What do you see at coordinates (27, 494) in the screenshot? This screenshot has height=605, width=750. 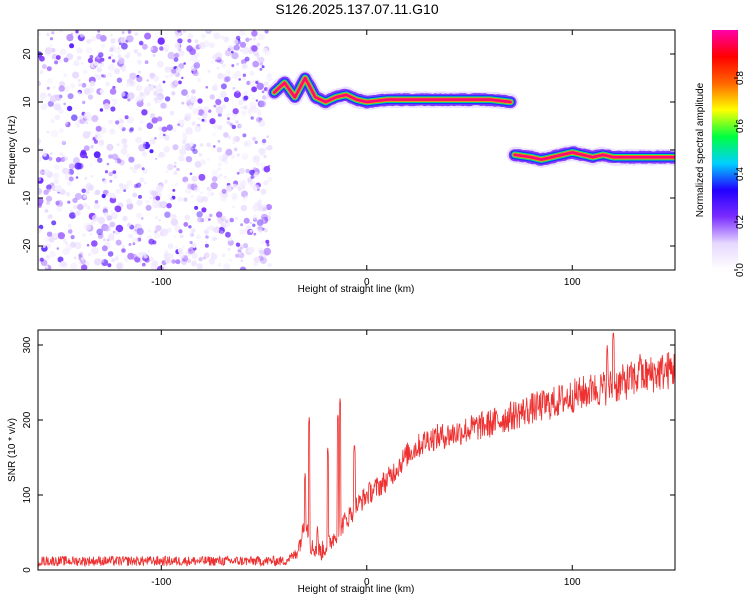 I see `snr-y-tick-label: 100` at bounding box center [27, 494].